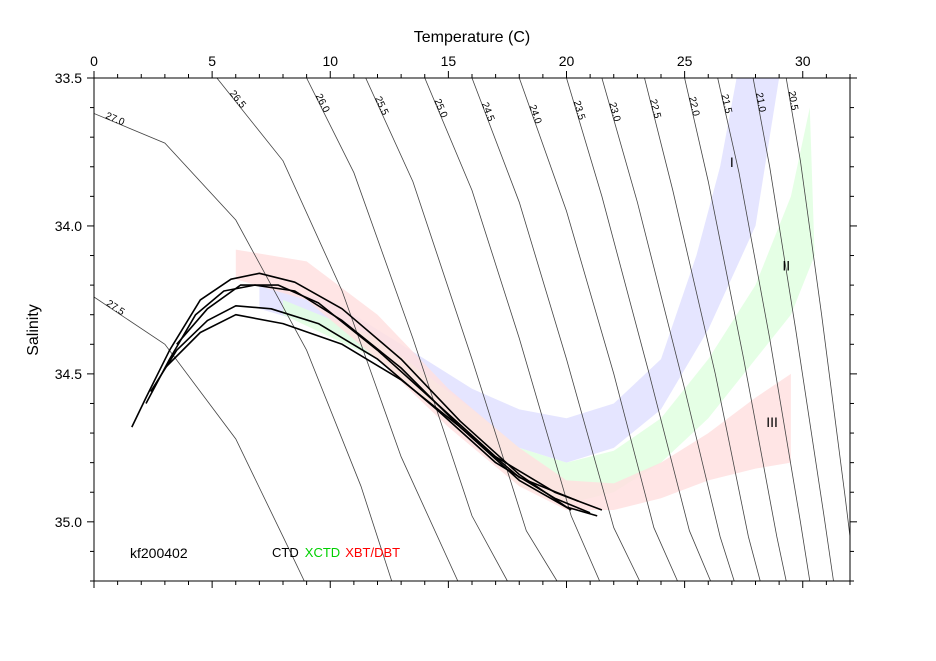 The height and width of the screenshot is (661, 936). What do you see at coordinates (440, 108) in the screenshot?
I see `isopycnal-label-25.0: 25.0` at bounding box center [440, 108].